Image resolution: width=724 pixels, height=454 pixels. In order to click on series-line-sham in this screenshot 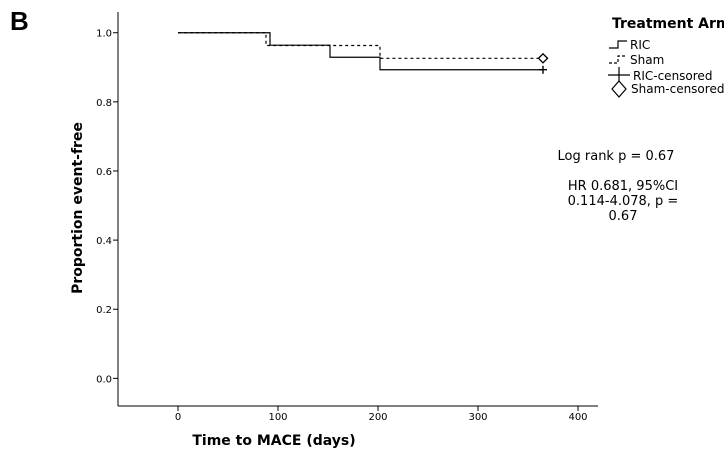, I will do `click(360, 45)`.